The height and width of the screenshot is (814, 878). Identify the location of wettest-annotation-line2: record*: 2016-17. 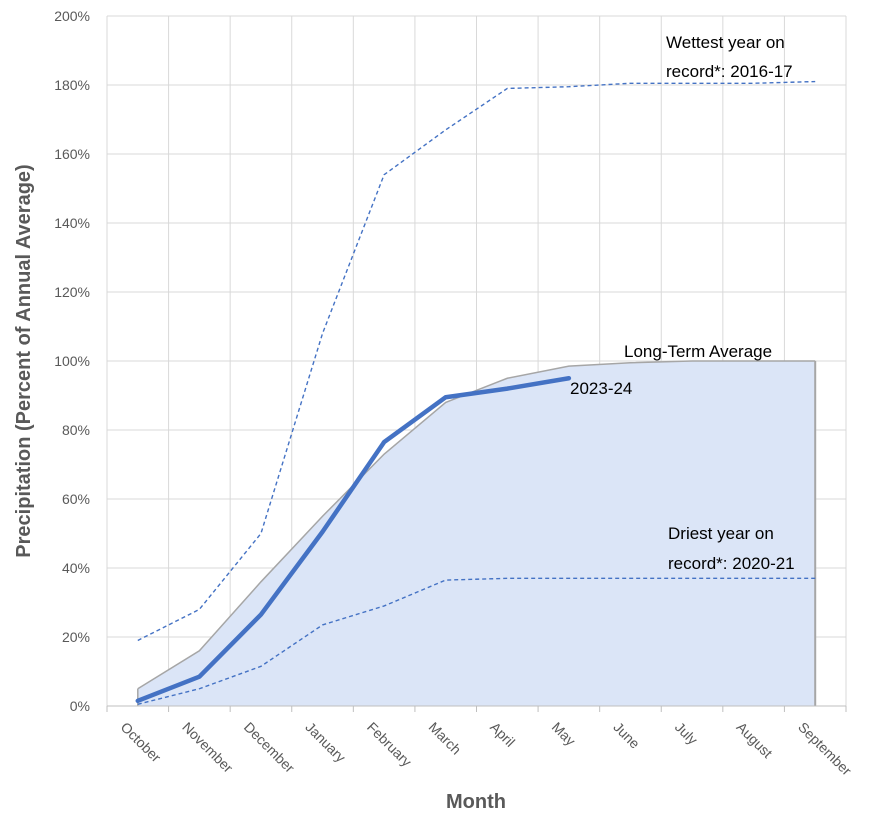
(729, 71).